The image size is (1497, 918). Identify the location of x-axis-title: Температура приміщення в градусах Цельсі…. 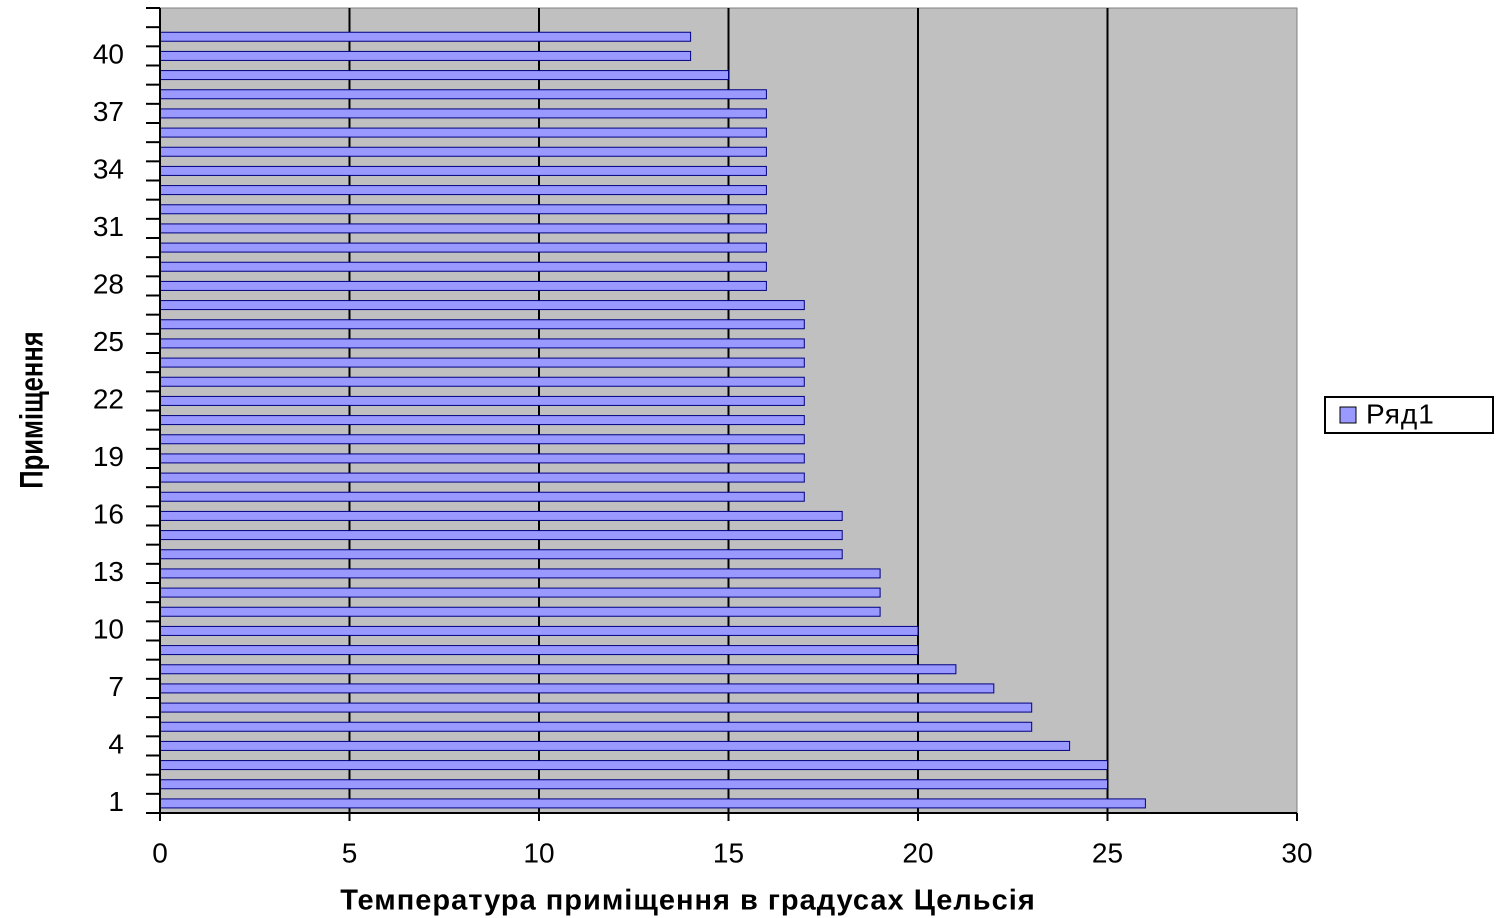
(688, 901).